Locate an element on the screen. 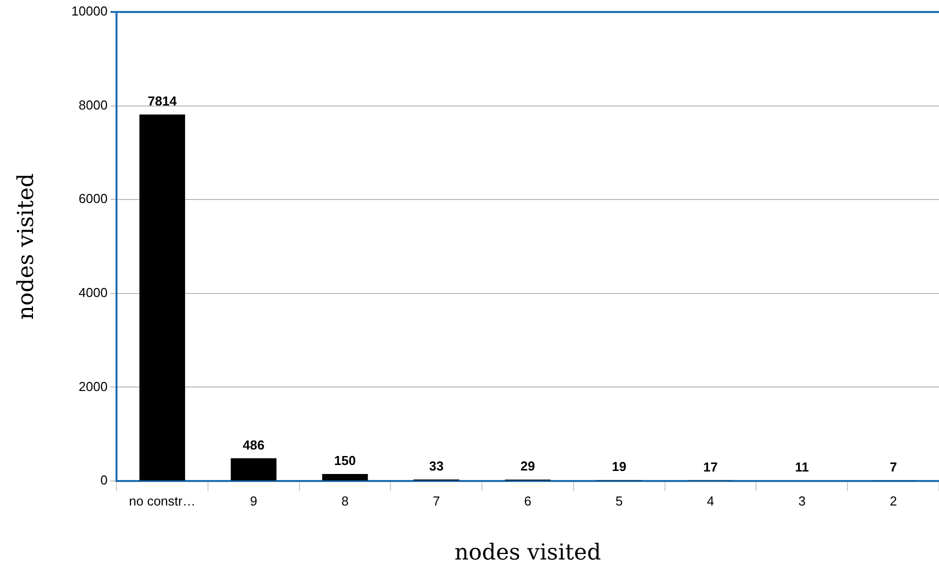 The image size is (939, 581). y-tick-label: 8000 is located at coordinates (93, 104).